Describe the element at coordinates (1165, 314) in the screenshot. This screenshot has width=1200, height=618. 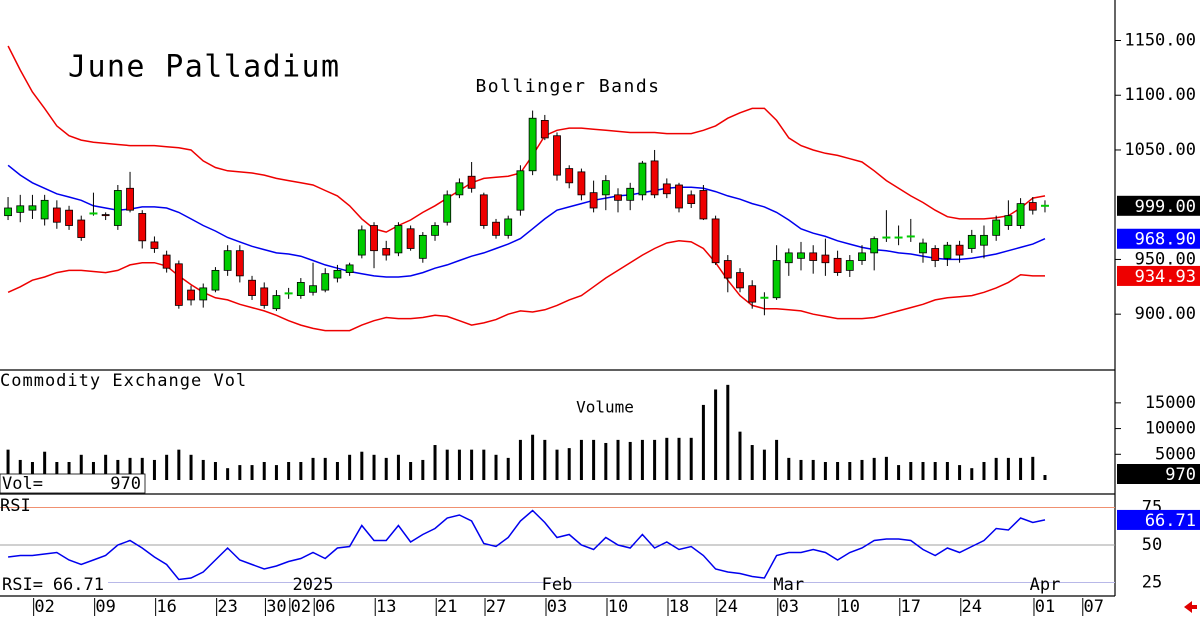
I see `y-tick-label: 900.00` at that location.